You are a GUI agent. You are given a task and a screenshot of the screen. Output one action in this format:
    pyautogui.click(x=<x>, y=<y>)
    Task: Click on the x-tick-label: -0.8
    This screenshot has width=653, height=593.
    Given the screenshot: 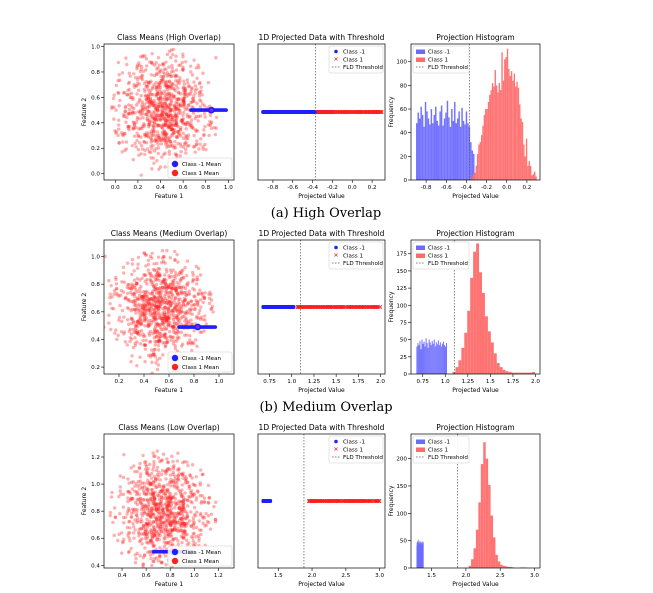 What is the action you would take?
    pyautogui.click(x=426, y=188)
    